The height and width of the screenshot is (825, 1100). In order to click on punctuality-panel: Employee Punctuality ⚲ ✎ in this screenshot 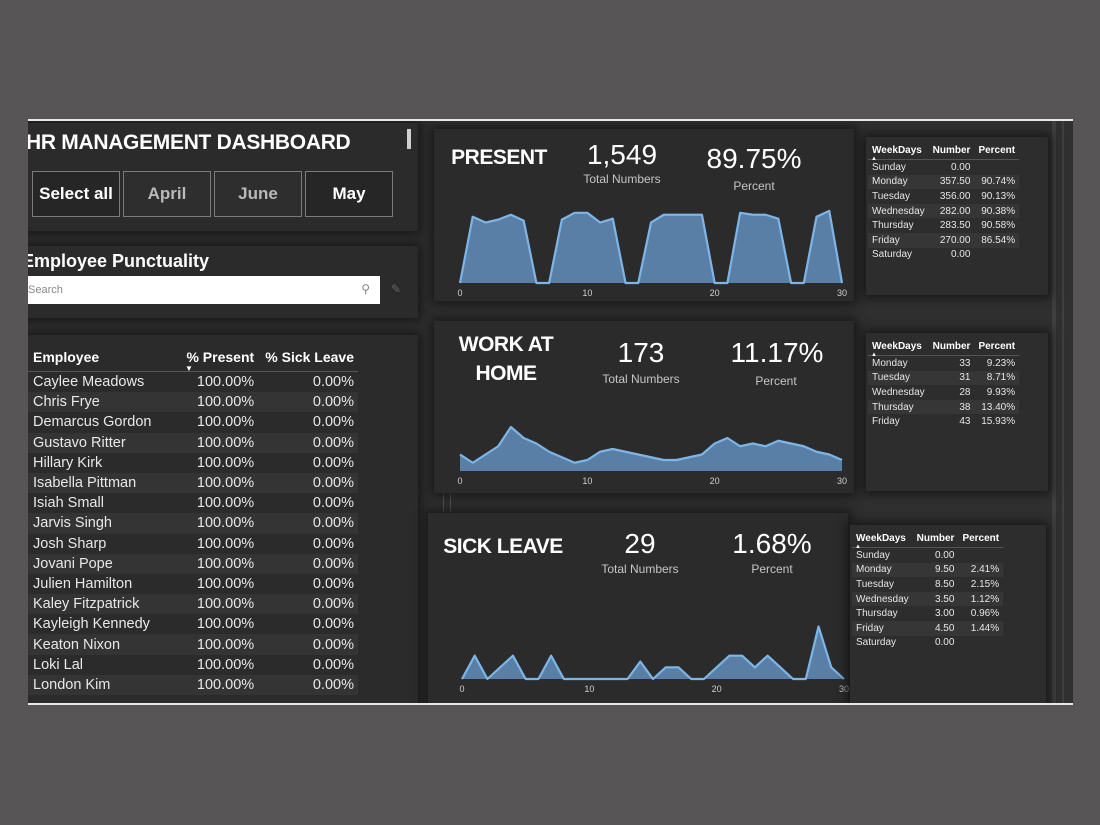, I will do `click(223, 282)`.